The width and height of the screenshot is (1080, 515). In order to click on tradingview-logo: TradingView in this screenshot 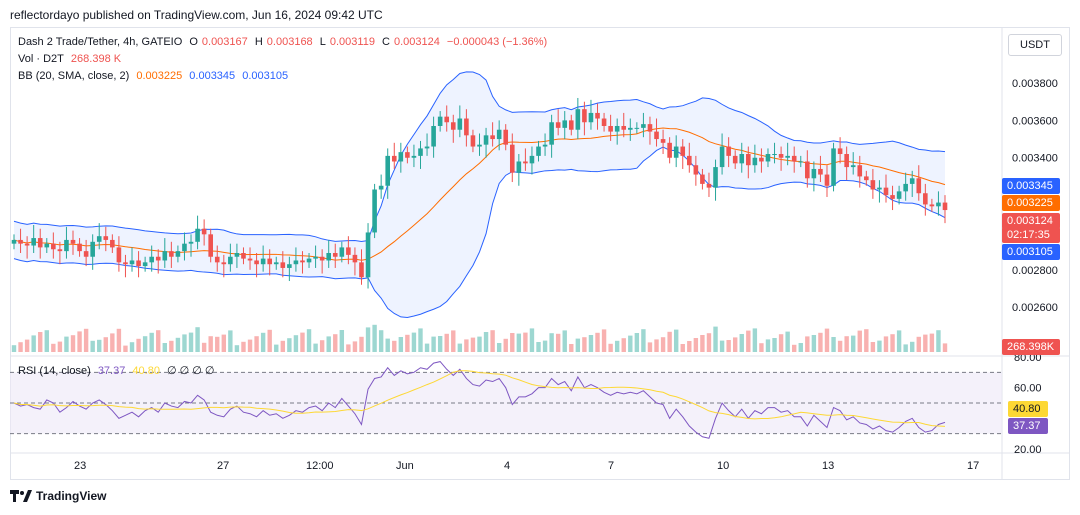, I will do `click(58, 496)`.